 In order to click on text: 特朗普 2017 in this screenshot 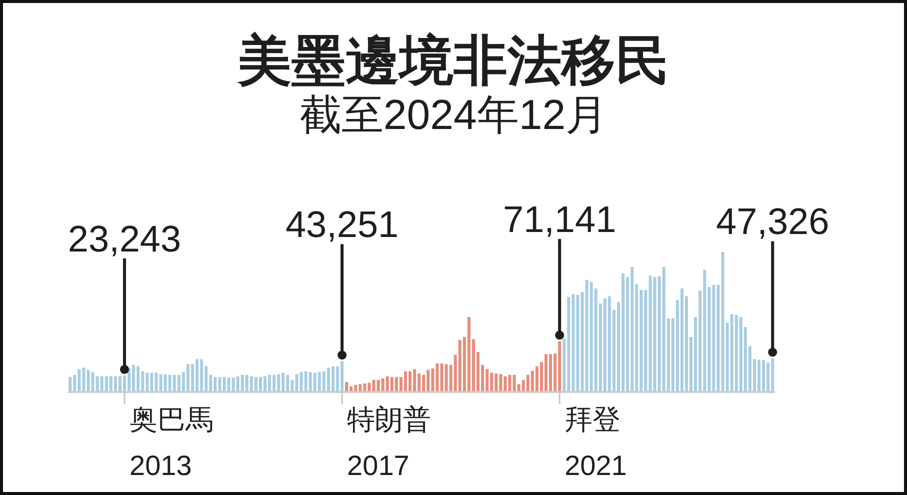, I will do `click(389, 442)`.